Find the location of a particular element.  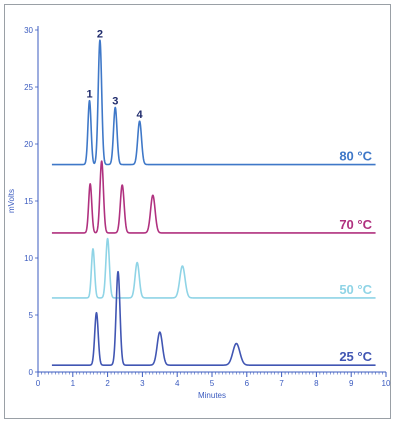

x-tick-label: 2 is located at coordinates (107, 383).